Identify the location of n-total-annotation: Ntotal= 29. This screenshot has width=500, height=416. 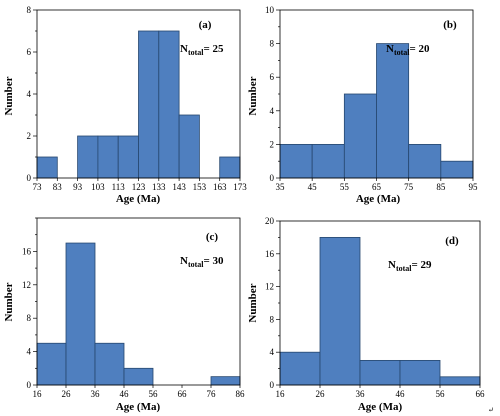
(410, 266).